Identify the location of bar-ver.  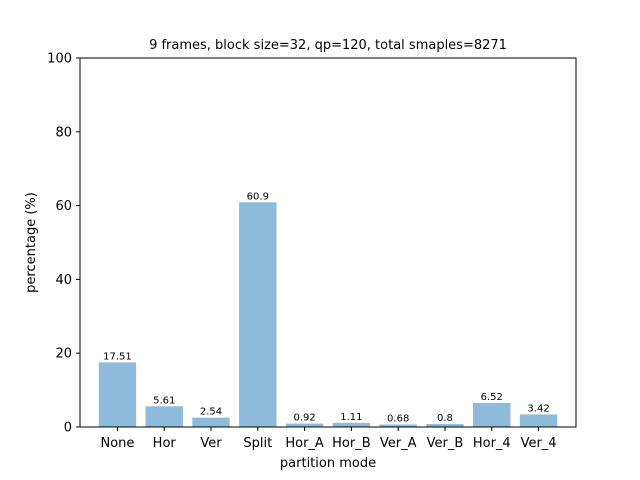
(211, 422).